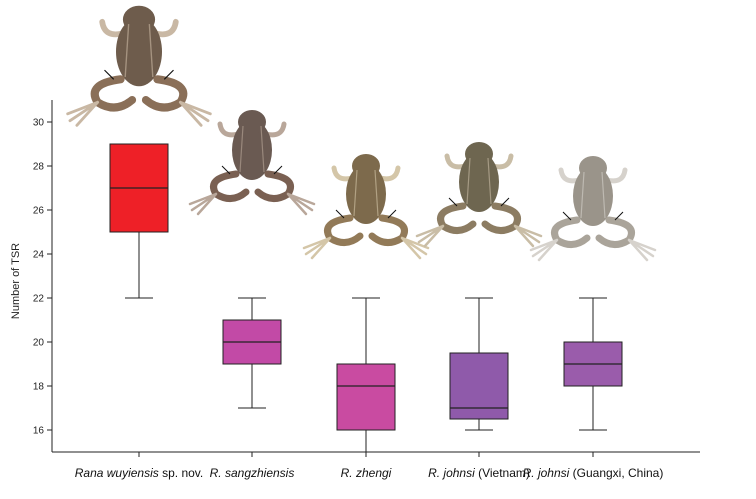 The image size is (756, 499). What do you see at coordinates (39, 431) in the screenshot?
I see `y-tick-label: 16` at bounding box center [39, 431].